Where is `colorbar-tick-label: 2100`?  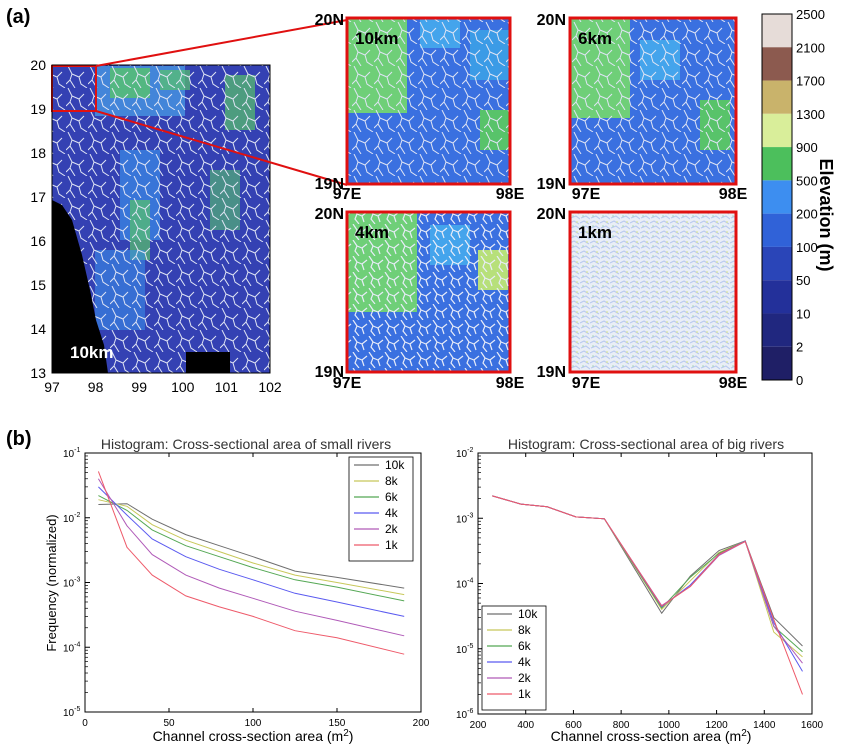 colorbar-tick-label: 2100 is located at coordinates (810, 47).